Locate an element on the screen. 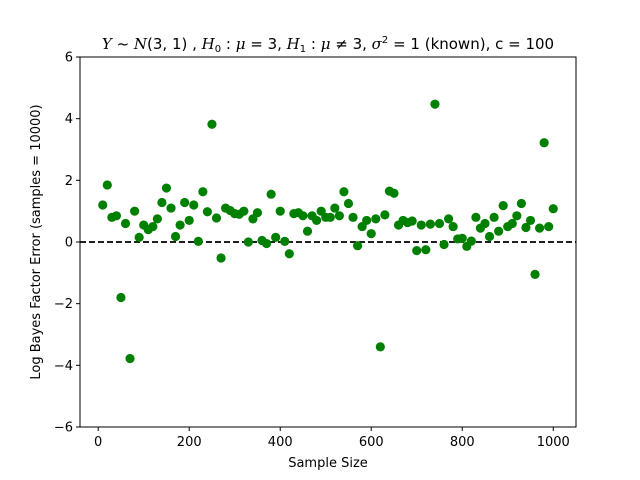 The image size is (640, 480). x-tick-label: 1000 is located at coordinates (553, 442).